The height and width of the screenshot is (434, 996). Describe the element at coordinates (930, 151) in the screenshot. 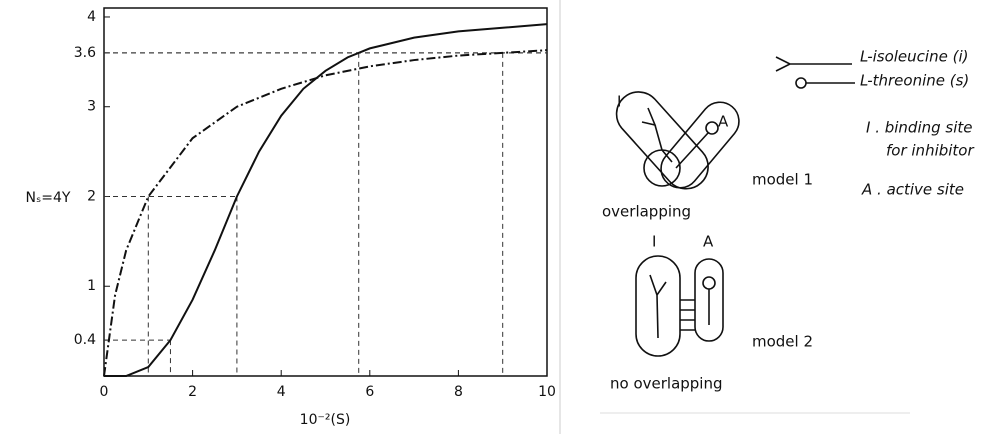

I see `site-text: for inhibitor` at that location.